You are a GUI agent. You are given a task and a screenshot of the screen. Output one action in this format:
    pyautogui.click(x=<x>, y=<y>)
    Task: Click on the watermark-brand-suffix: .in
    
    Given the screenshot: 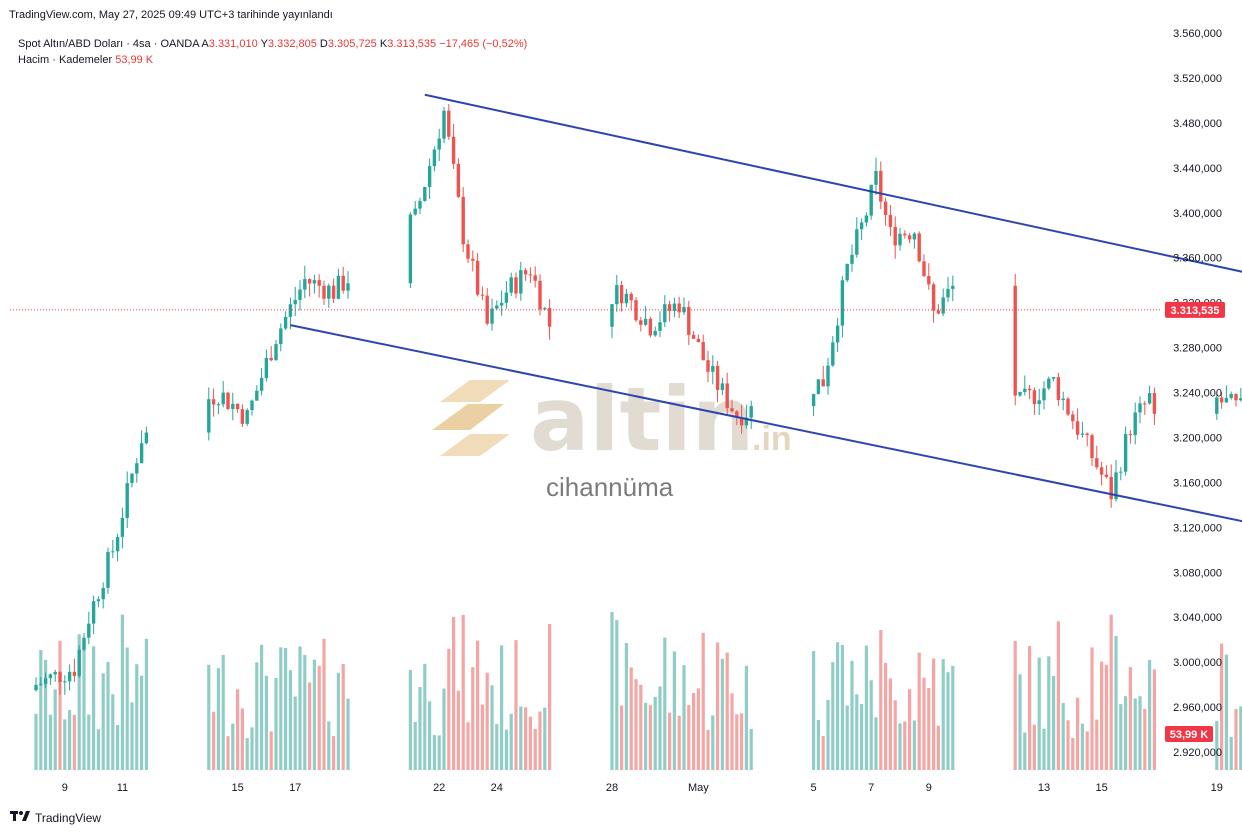 What is the action you would take?
    pyautogui.click(x=772, y=439)
    